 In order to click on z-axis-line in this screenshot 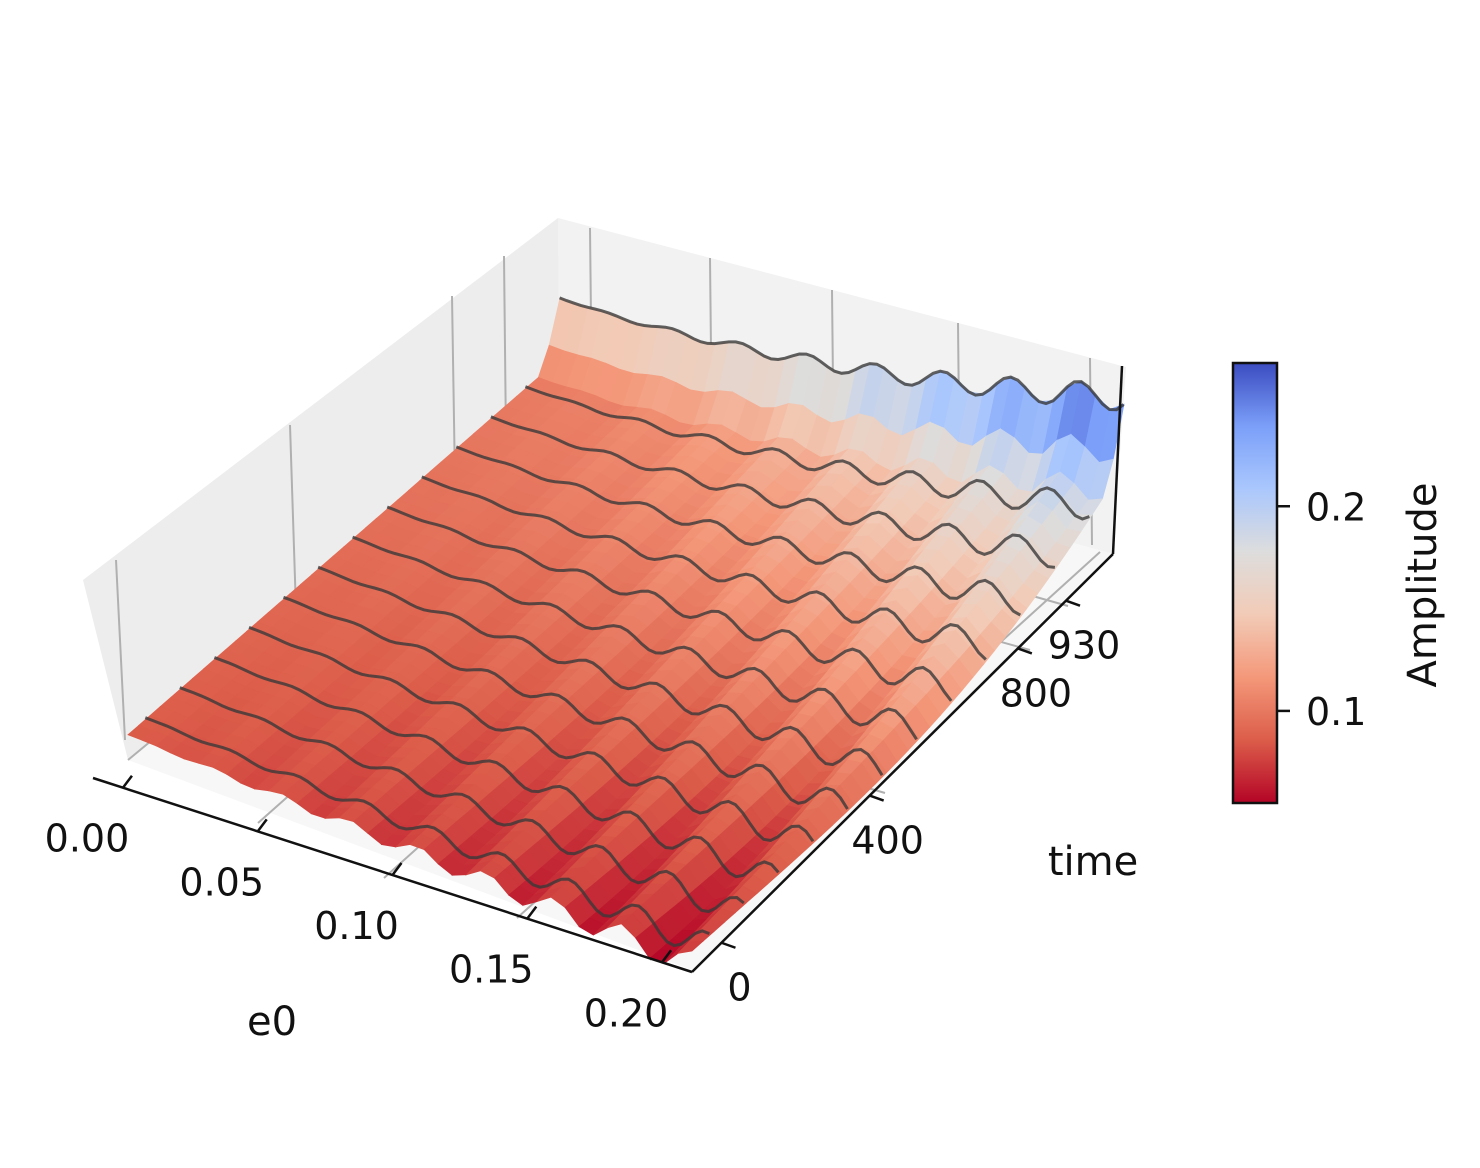, I will do `click(1117, 460)`.